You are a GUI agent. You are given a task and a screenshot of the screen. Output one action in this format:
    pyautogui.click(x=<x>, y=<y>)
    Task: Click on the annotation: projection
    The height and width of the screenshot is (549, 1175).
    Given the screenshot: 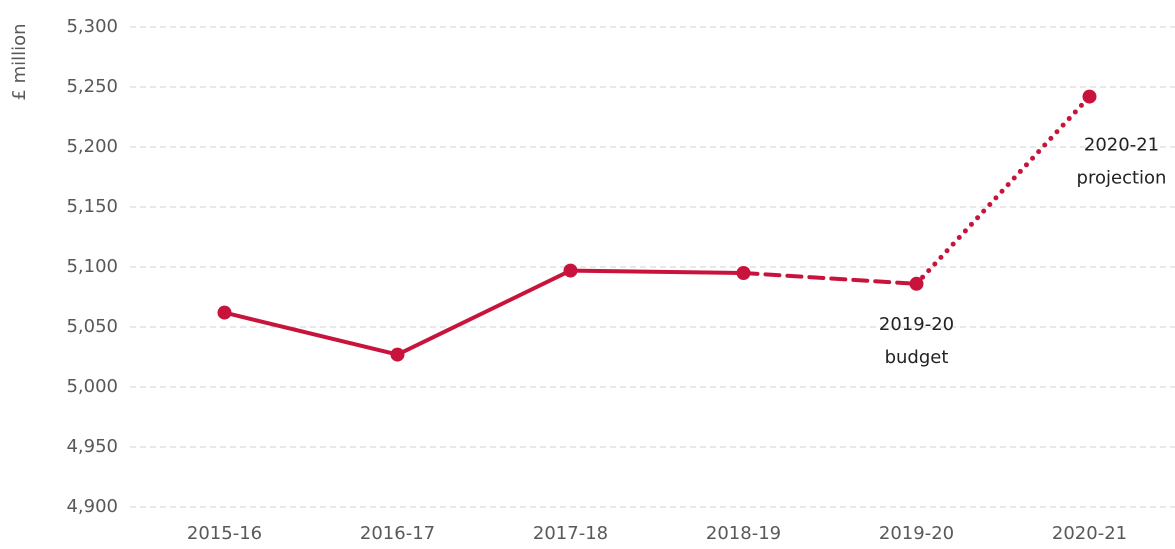 What is the action you would take?
    pyautogui.click(x=1122, y=178)
    